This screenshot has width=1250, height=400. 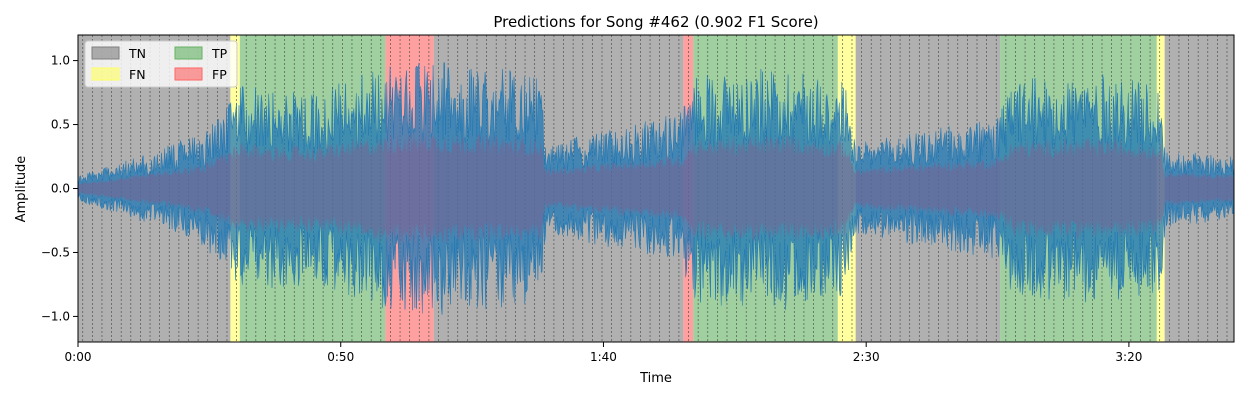 What do you see at coordinates (78, 357) in the screenshot?
I see `x-tick-label: 0:00` at bounding box center [78, 357].